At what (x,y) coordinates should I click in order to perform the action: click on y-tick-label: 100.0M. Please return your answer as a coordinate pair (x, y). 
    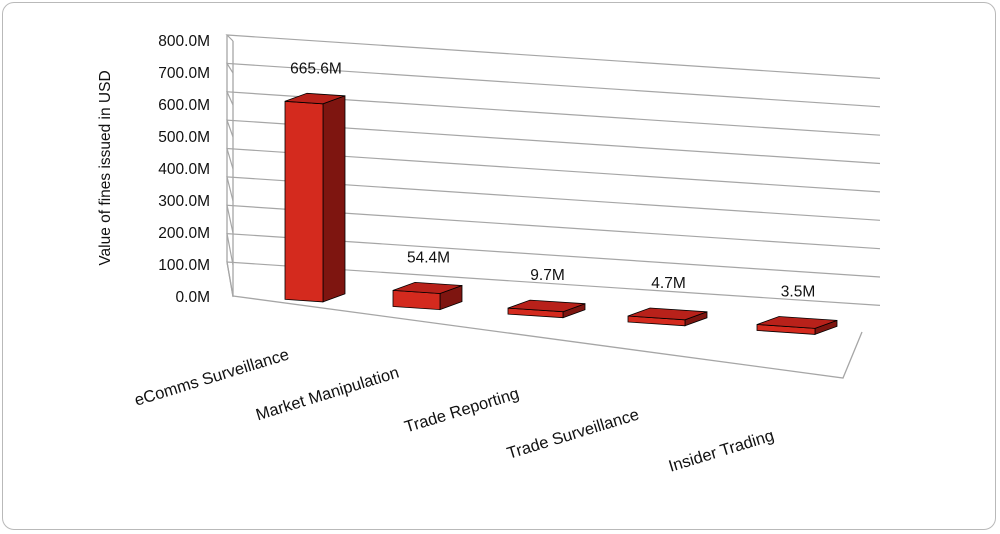
    Looking at the image, I should click on (184, 265).